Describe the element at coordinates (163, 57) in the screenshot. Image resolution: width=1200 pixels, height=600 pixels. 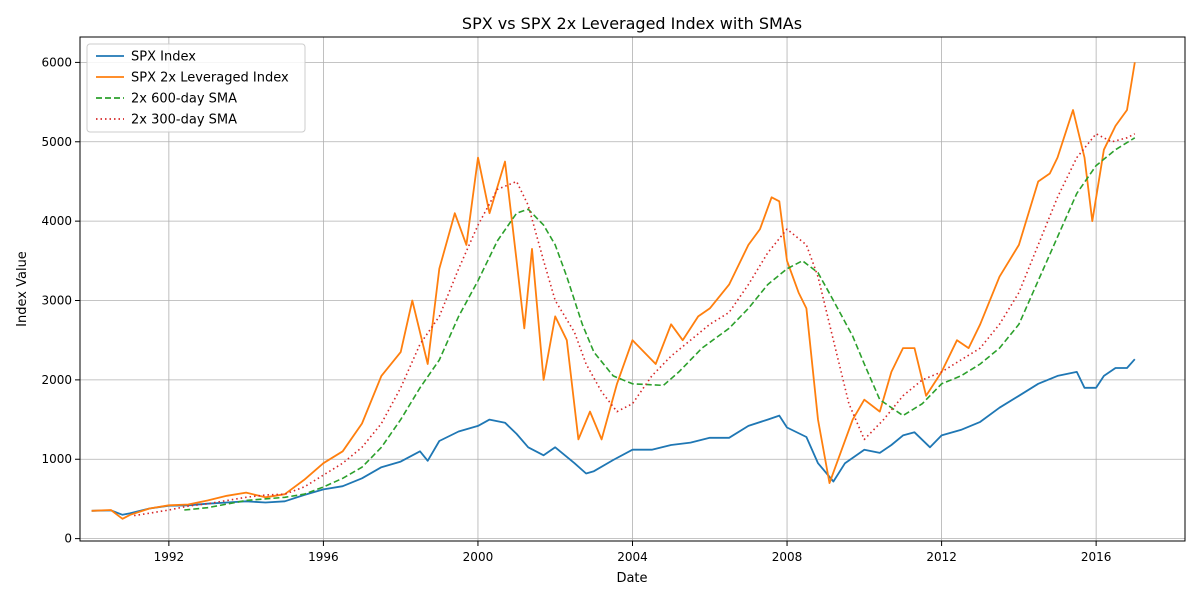
I see `legend-label: SPX Index` at that location.